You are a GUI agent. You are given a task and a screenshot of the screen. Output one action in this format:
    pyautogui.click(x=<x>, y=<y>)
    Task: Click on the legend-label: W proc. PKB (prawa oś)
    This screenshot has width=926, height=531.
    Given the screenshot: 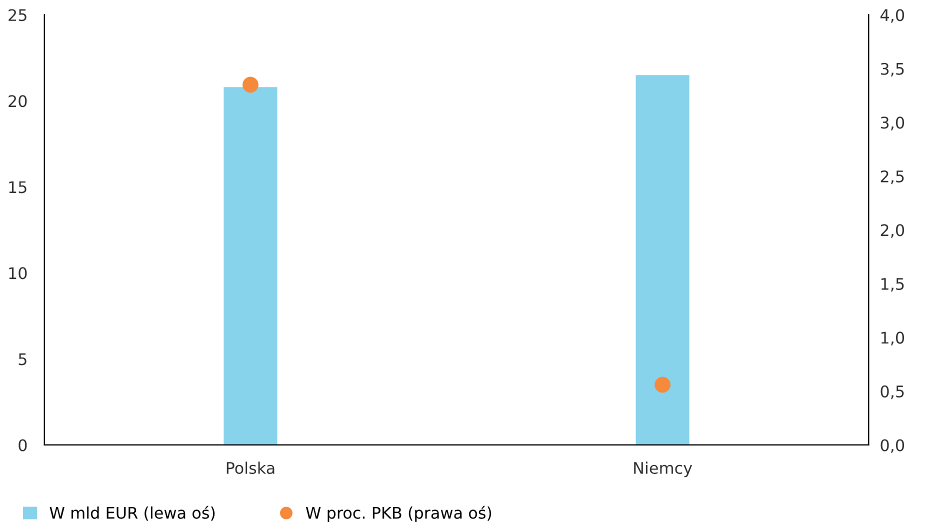 What is the action you would take?
    pyautogui.click(x=399, y=514)
    